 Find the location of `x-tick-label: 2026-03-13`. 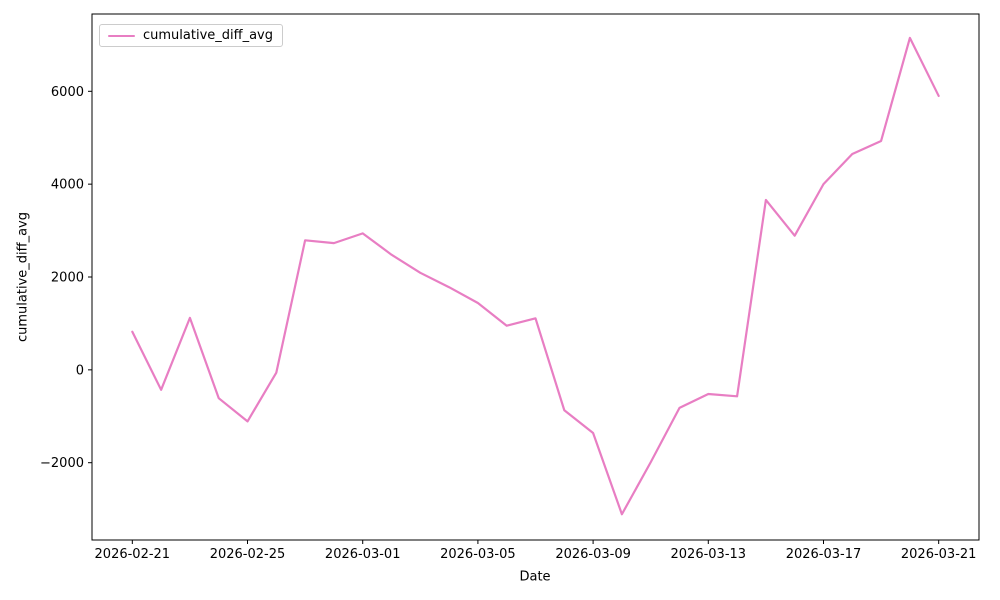

x-tick-label: 2026-03-13 is located at coordinates (709, 554).